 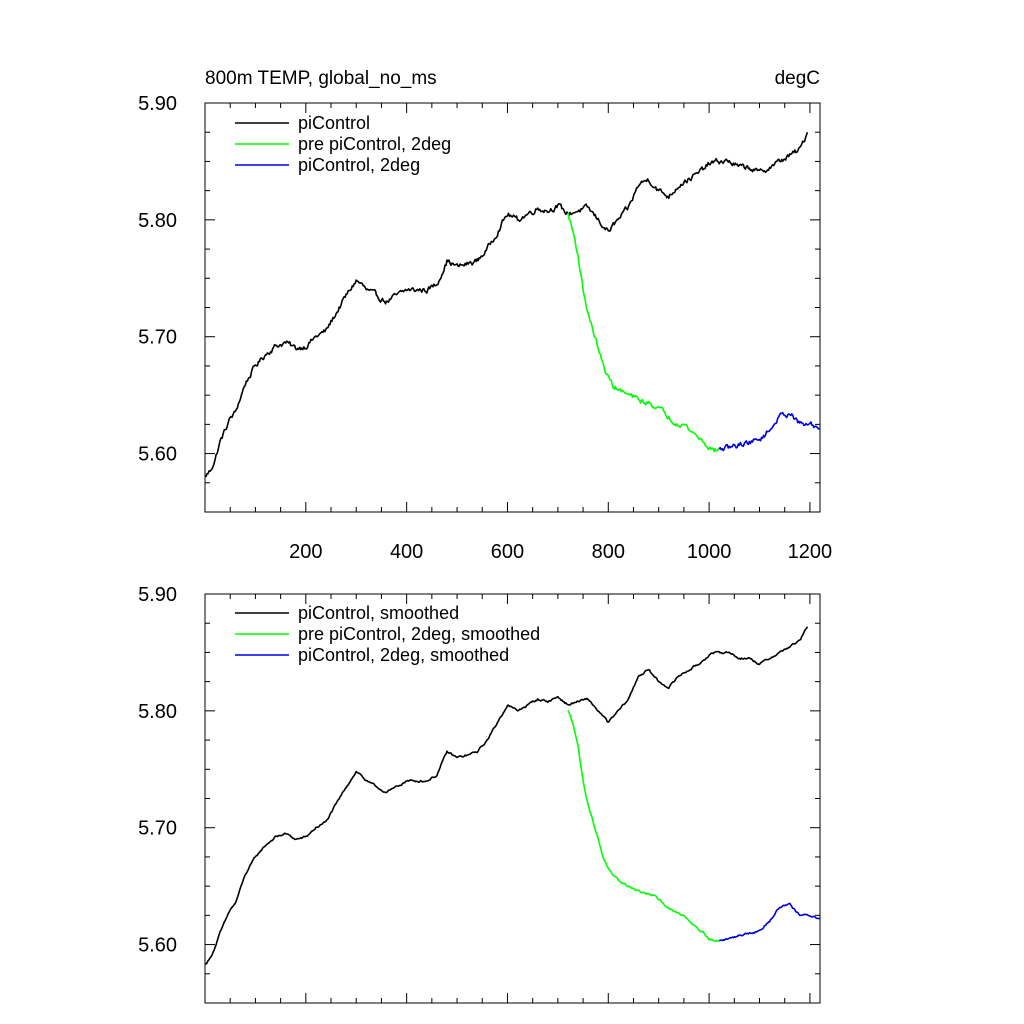 What do you see at coordinates (378, 613) in the screenshot?
I see `legend-label: piControl, smoothed` at bounding box center [378, 613].